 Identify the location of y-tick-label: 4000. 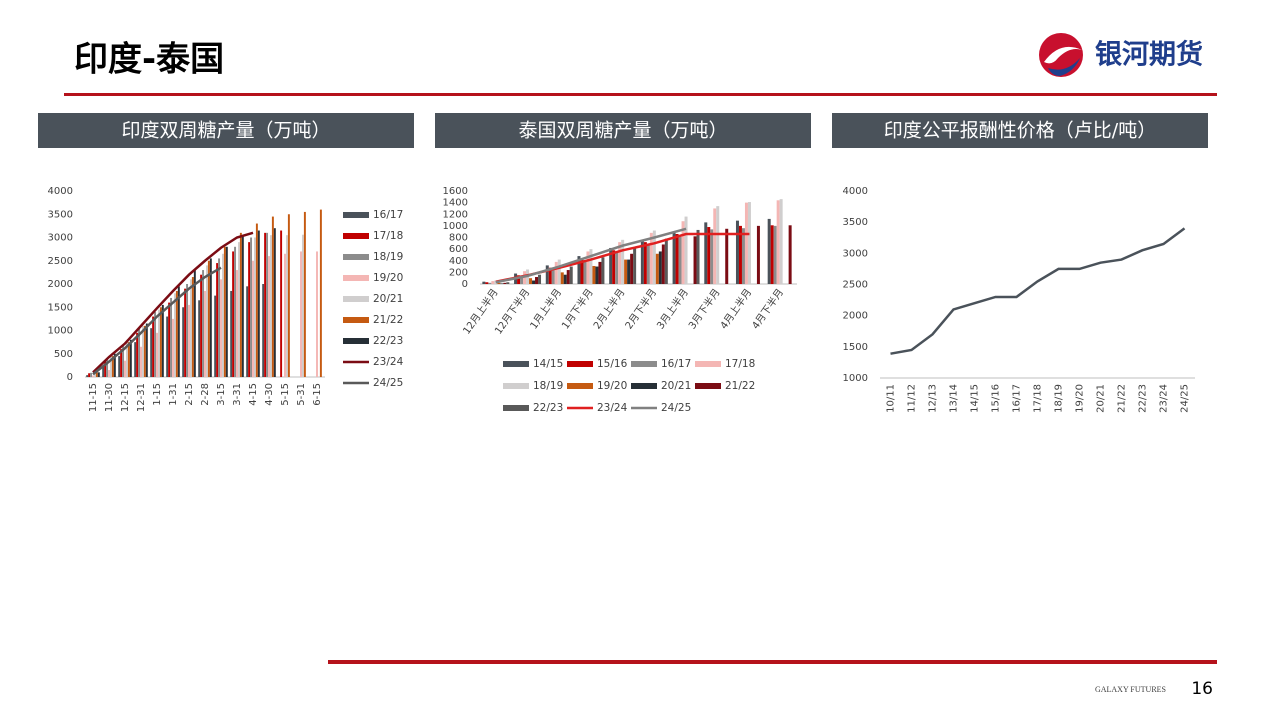
(855, 191).